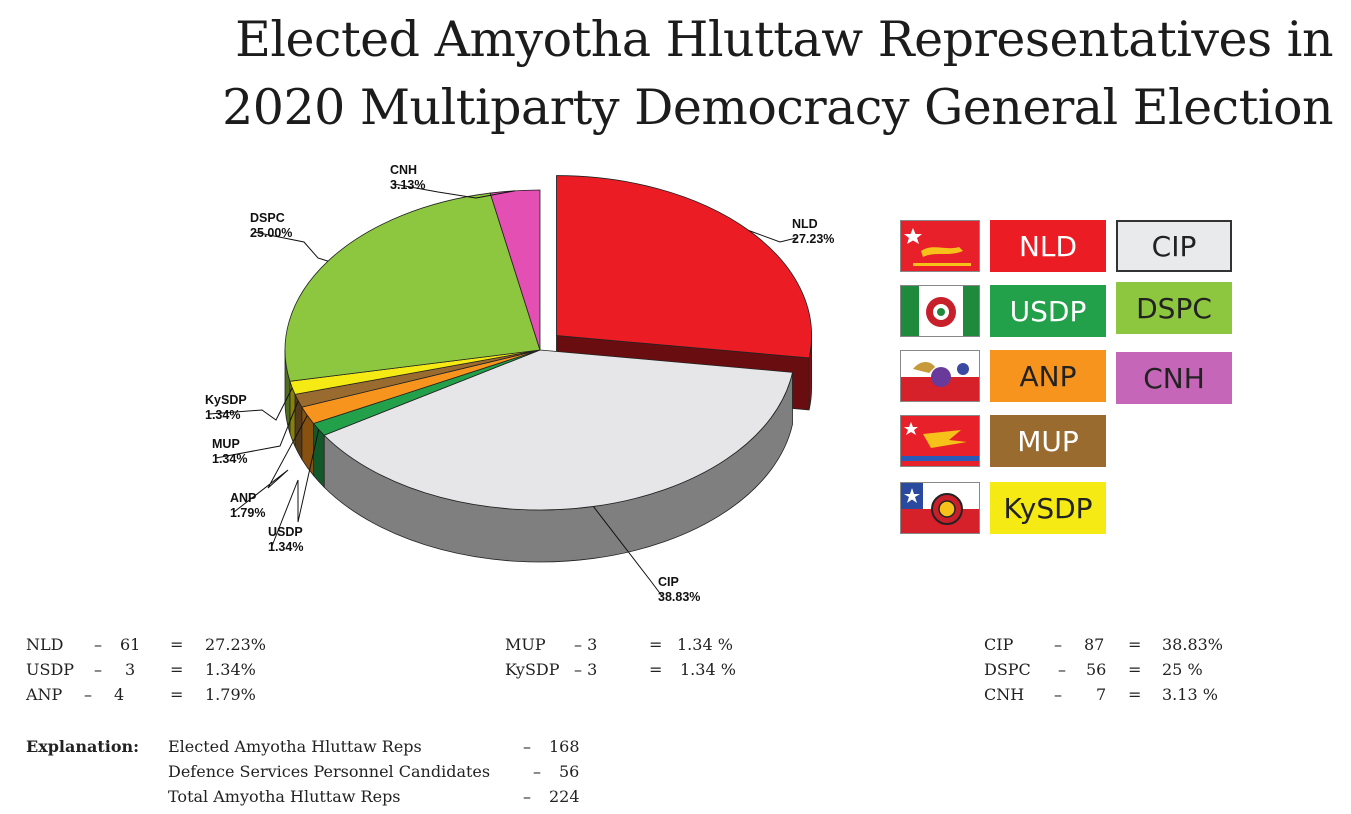 The image size is (1351, 814). What do you see at coordinates (50, 669) in the screenshot?
I see `stat-party: USDP` at bounding box center [50, 669].